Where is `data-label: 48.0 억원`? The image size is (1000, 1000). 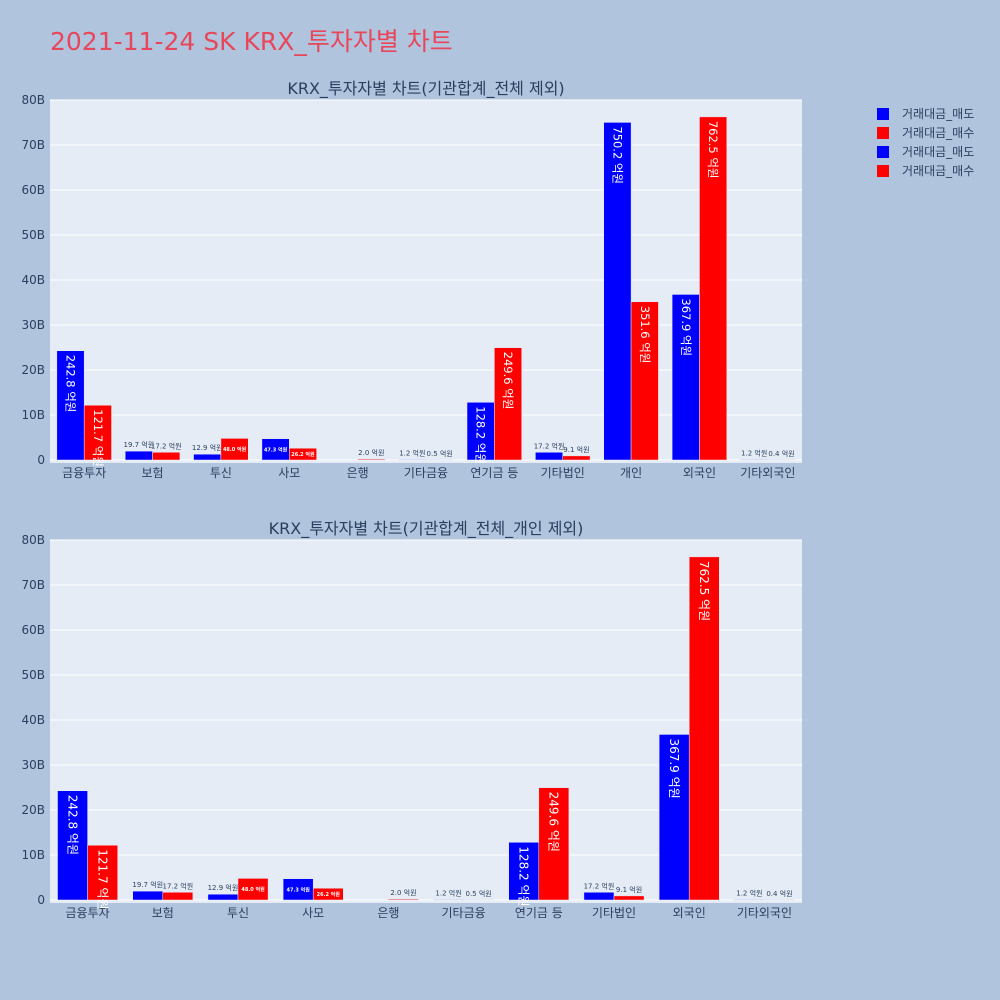
data-label: 48.0 억원 is located at coordinates (235, 449).